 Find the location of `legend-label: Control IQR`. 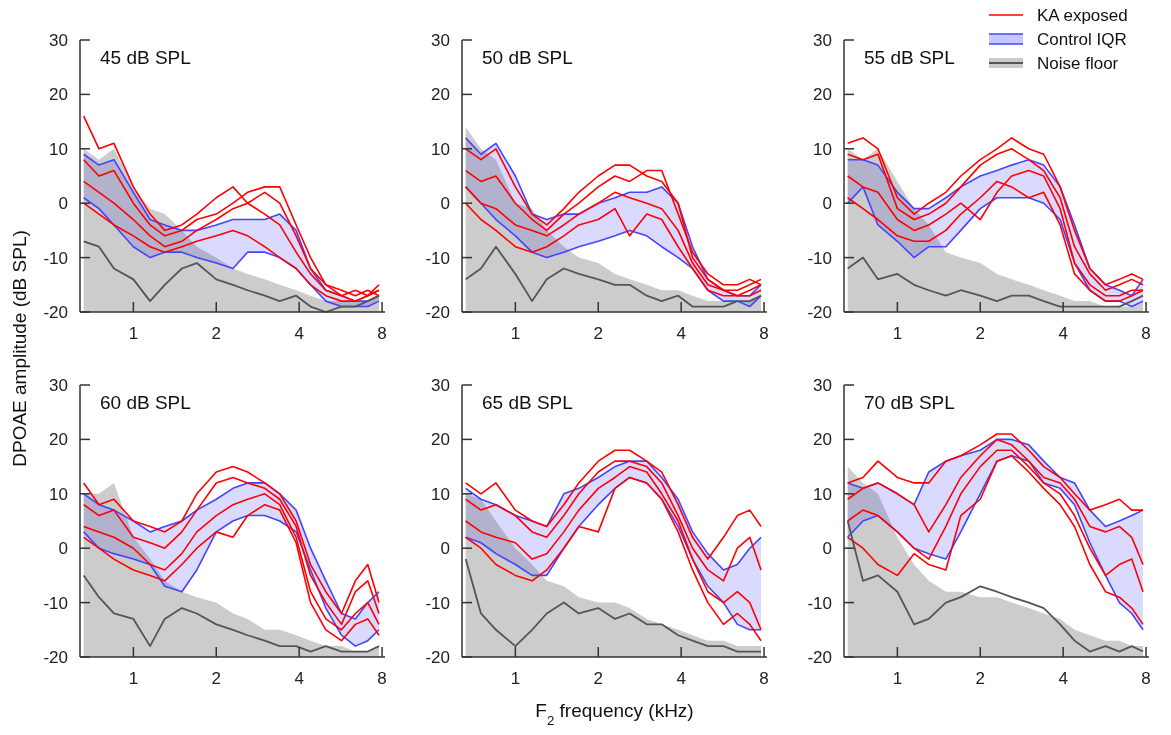

legend-label: Control IQR is located at coordinates (1082, 39).